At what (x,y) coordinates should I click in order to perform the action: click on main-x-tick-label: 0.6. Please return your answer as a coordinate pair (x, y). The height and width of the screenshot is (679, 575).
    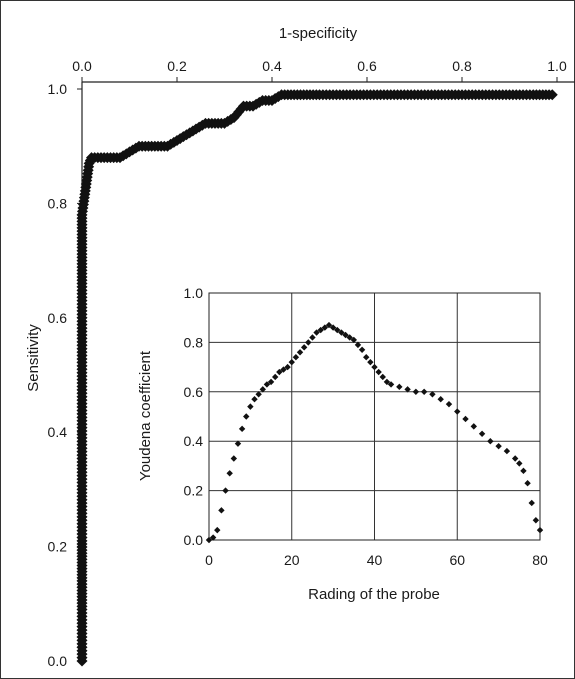
    Looking at the image, I should click on (367, 66).